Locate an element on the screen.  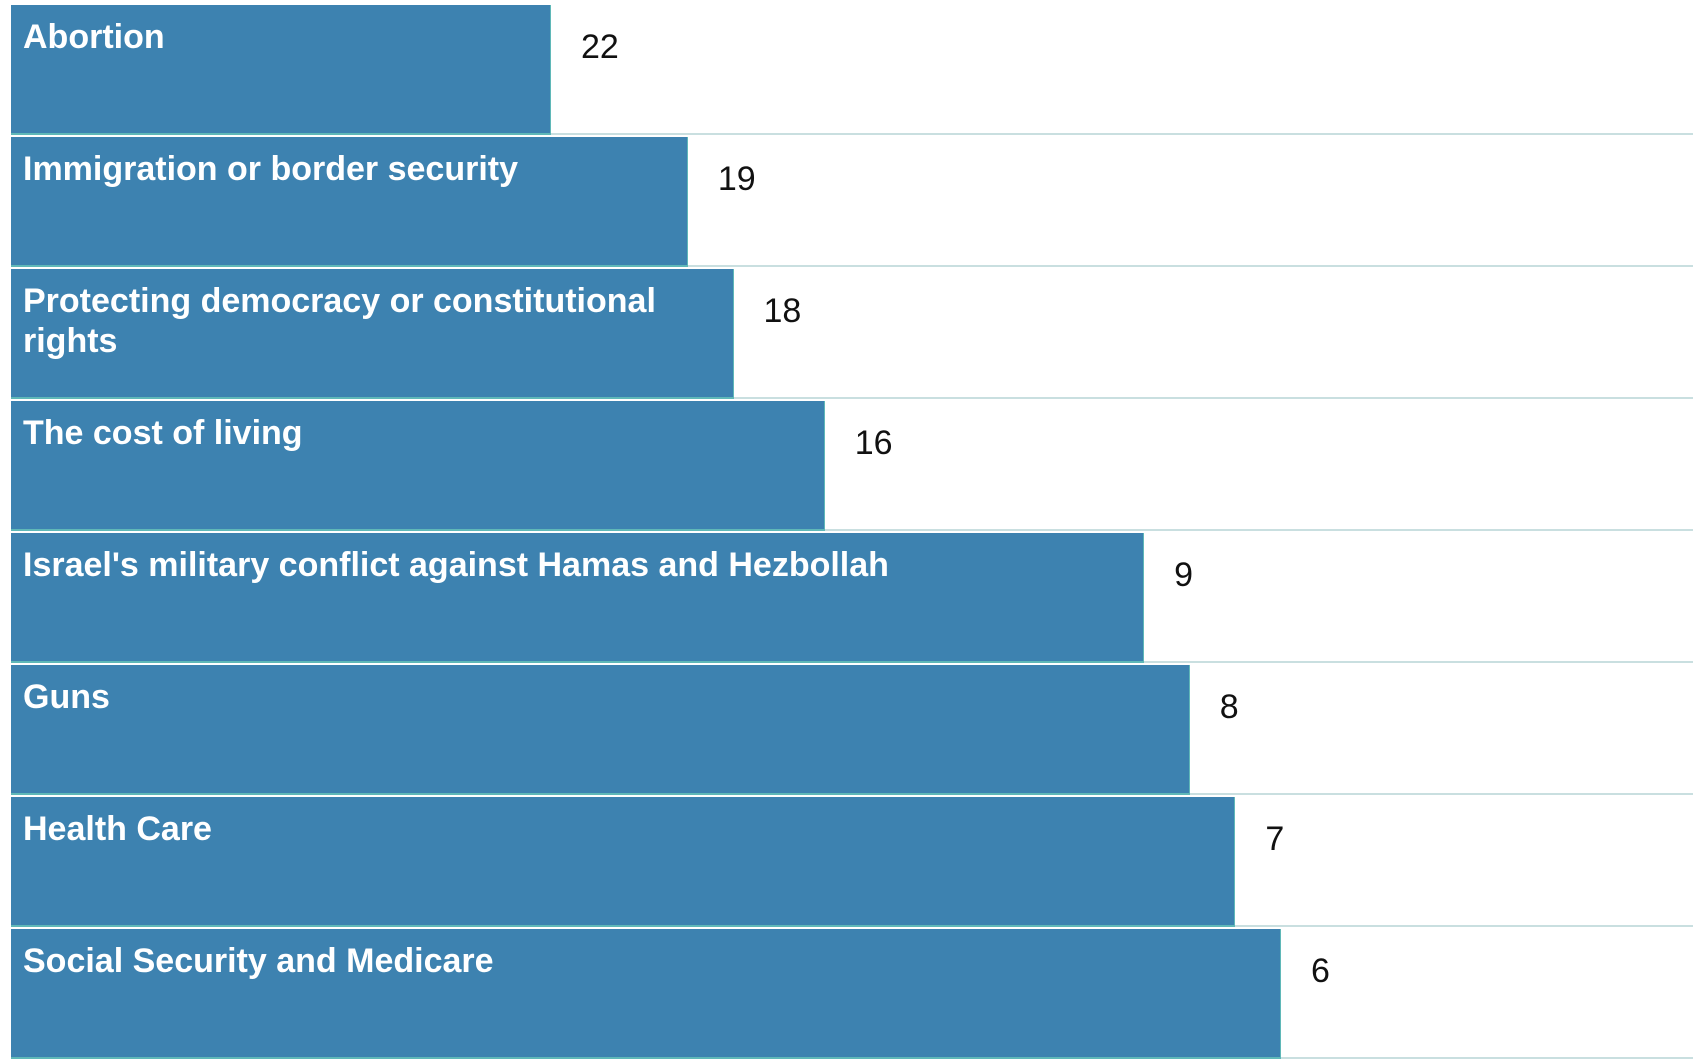
value-label: 9 is located at coordinates (1184, 575).